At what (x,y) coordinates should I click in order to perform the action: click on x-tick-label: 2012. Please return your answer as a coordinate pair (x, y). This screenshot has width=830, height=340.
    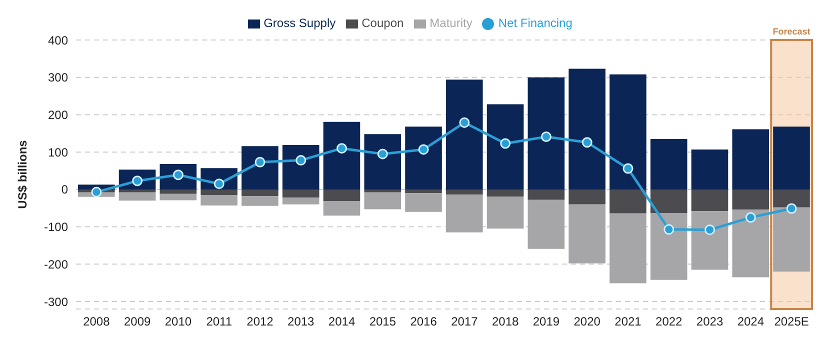
    Looking at the image, I should click on (260, 321).